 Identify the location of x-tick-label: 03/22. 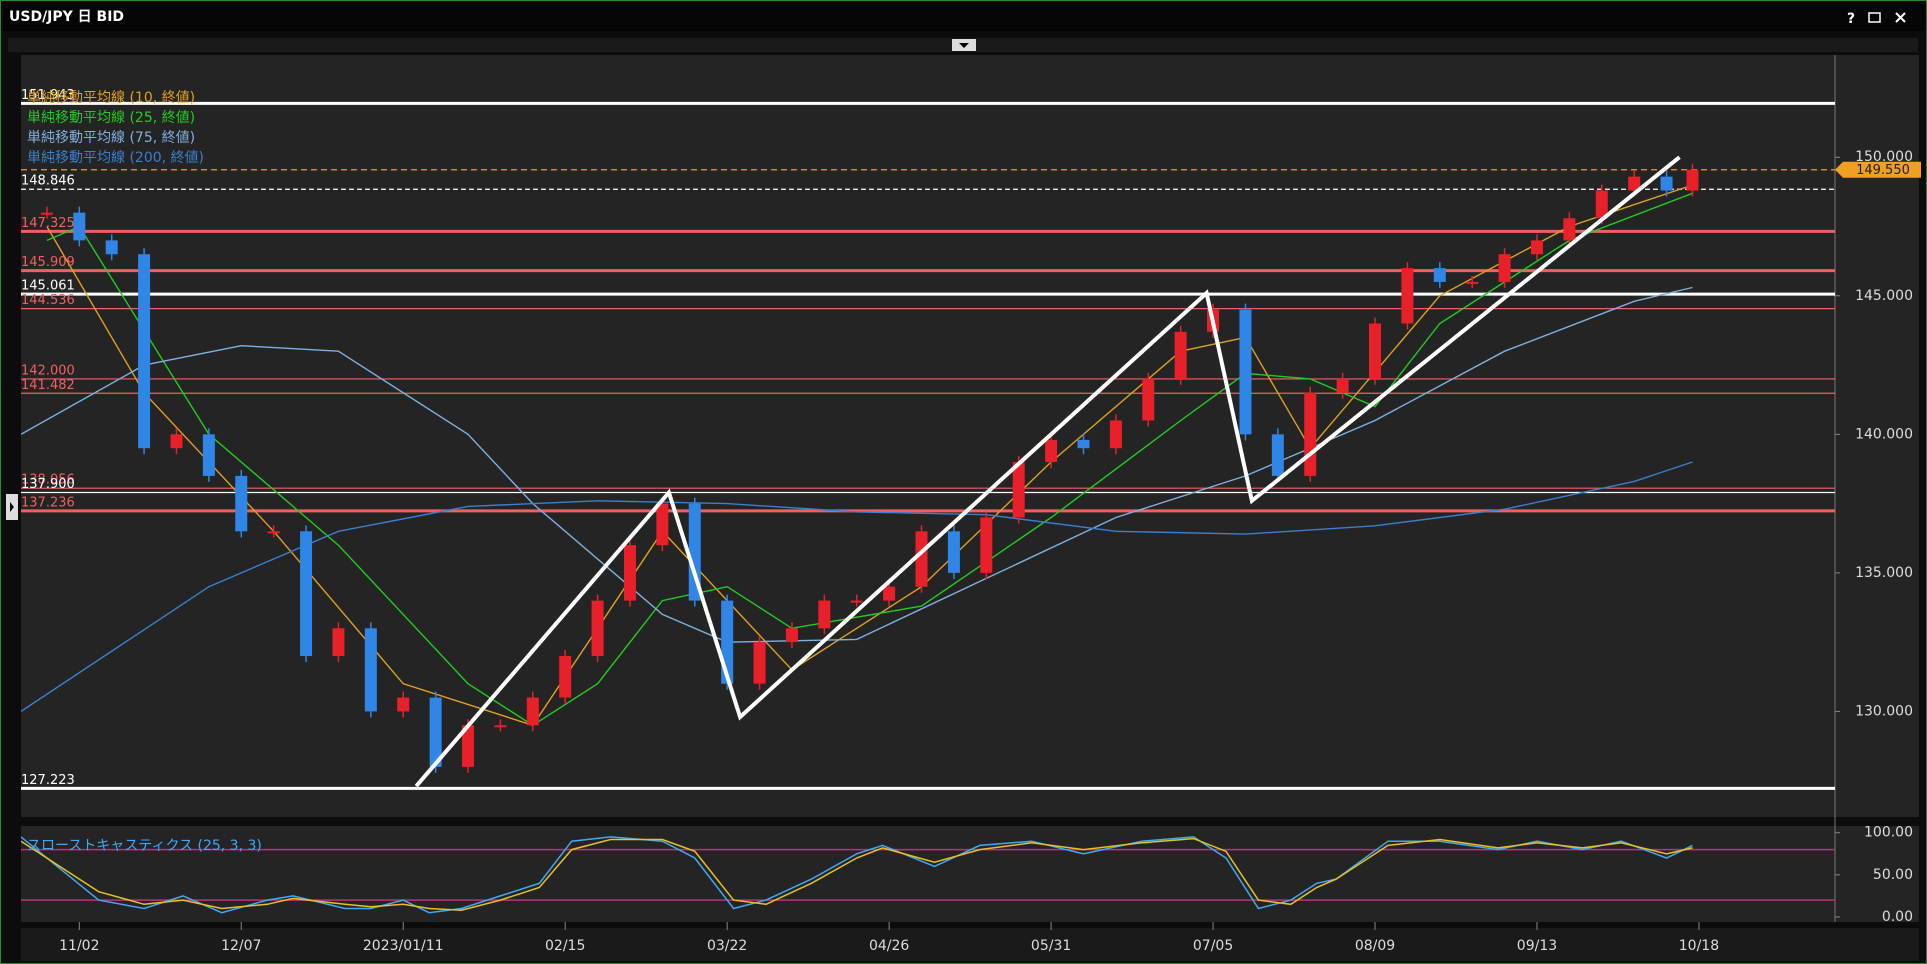
(727, 946).